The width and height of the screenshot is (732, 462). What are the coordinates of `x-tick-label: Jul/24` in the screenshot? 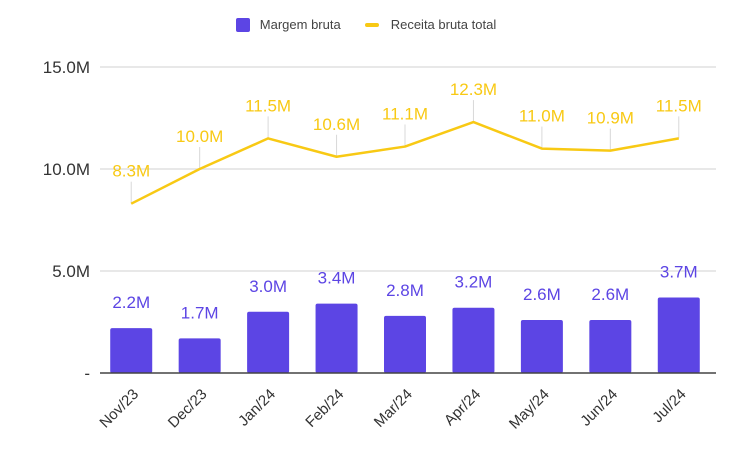 It's located at (669, 406).